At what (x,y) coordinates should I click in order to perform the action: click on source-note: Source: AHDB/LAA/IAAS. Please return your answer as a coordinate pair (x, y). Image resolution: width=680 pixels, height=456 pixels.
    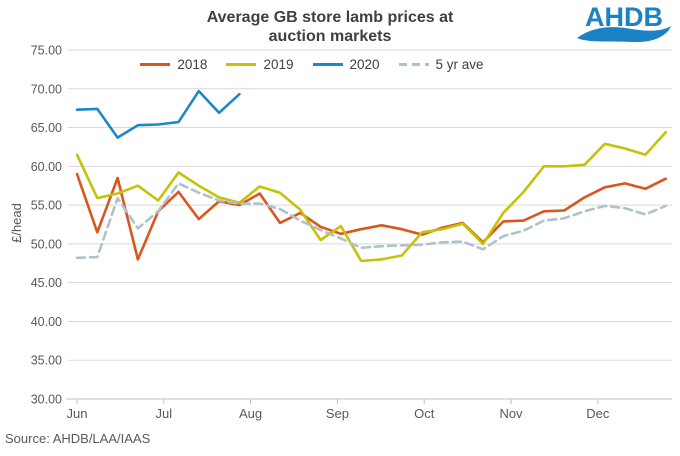
    Looking at the image, I should click on (78, 438).